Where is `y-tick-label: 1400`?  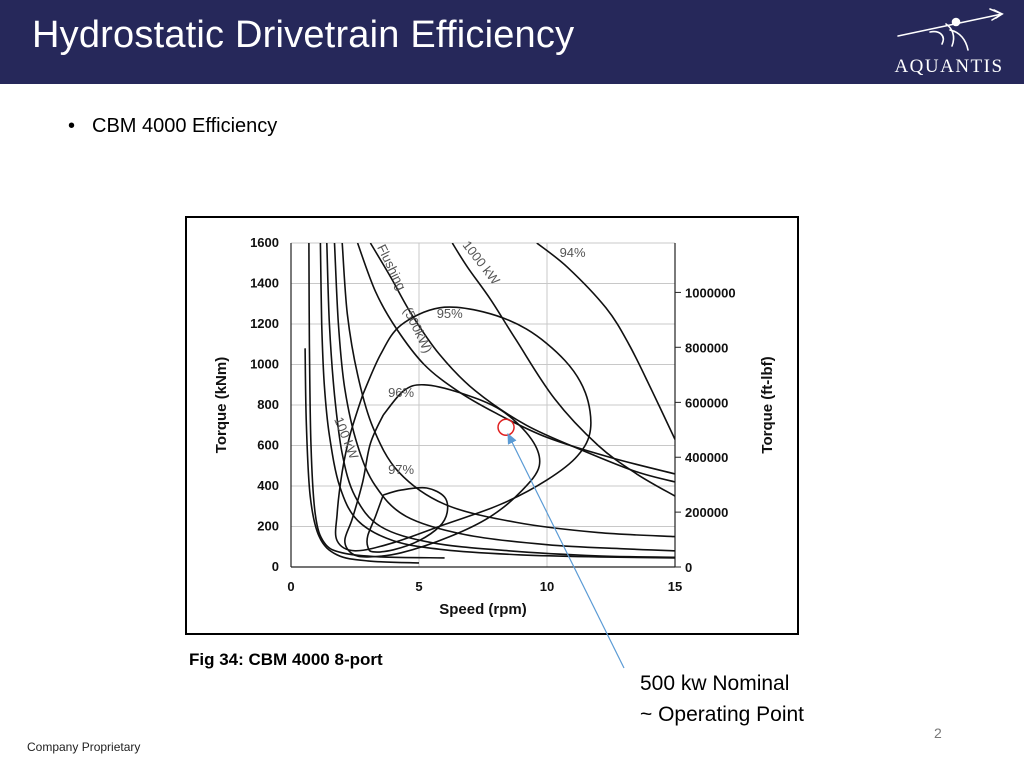
y-tick-label: 1400 is located at coordinates (264, 283).